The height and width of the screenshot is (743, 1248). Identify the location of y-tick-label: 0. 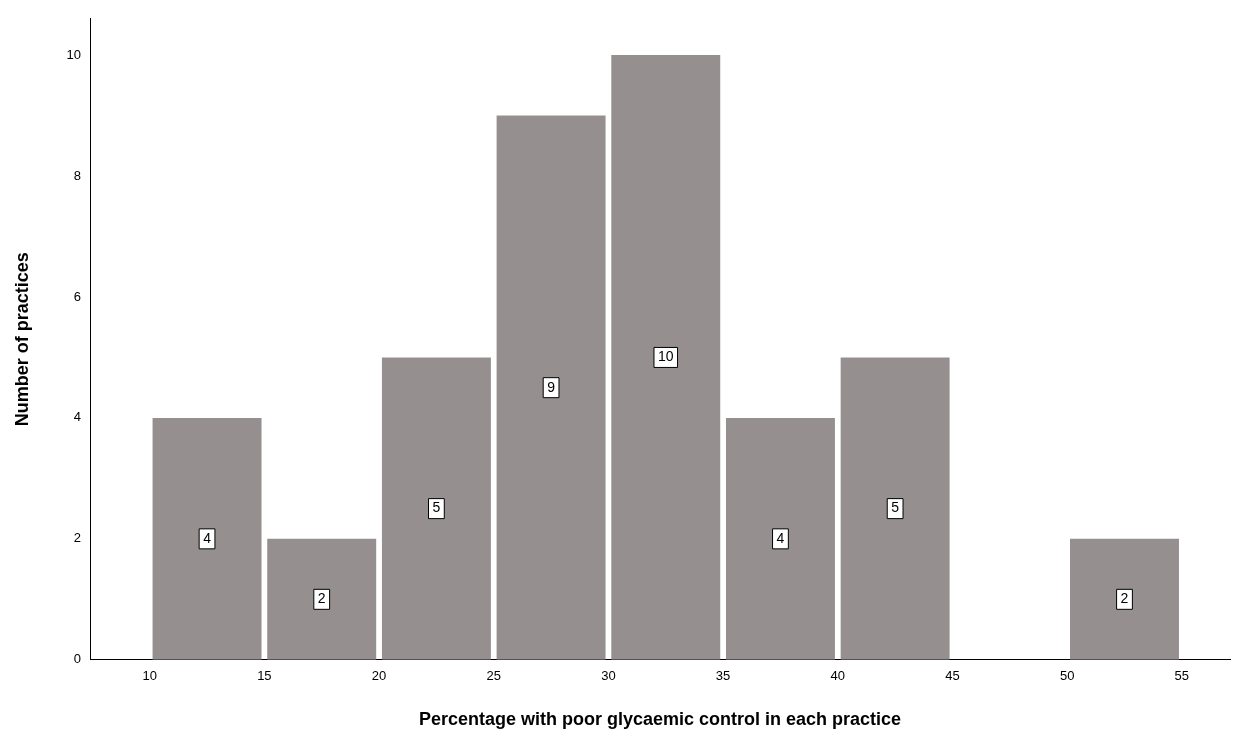
(77, 659).